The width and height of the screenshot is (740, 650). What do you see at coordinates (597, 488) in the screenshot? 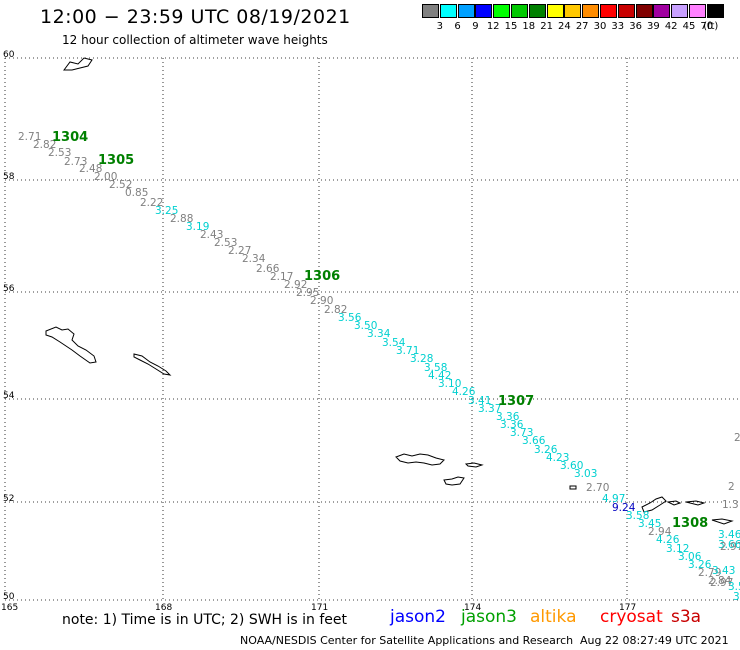
I see `wave-height-value: 2.70` at bounding box center [597, 488].